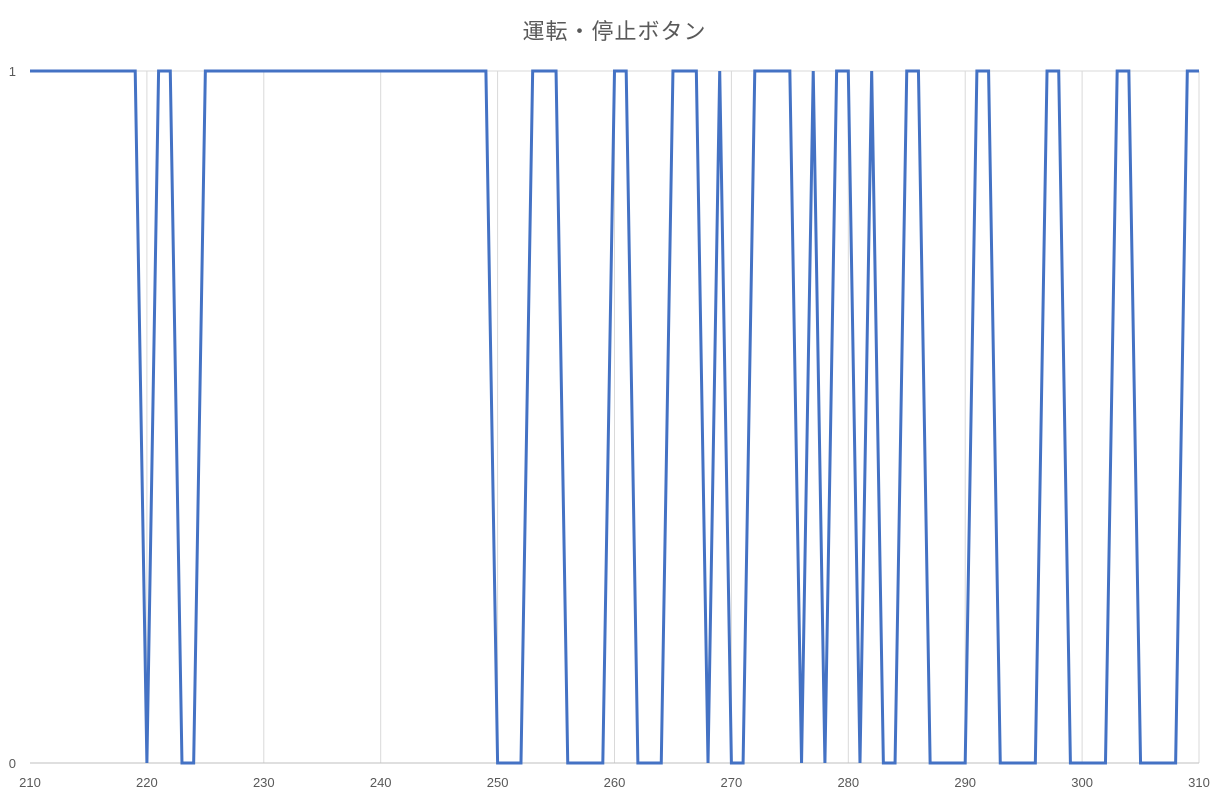 This screenshot has height=799, width=1229. What do you see at coordinates (965, 782) in the screenshot?
I see `x-tick-label: 290` at bounding box center [965, 782].